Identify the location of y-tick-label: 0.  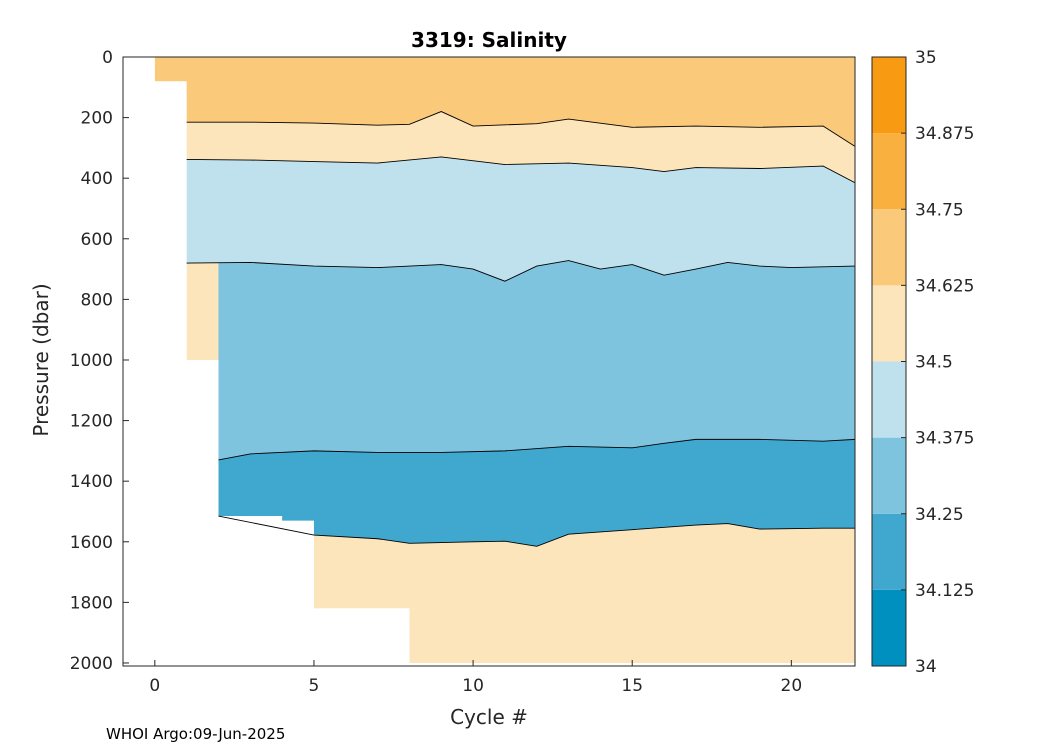
(107, 58).